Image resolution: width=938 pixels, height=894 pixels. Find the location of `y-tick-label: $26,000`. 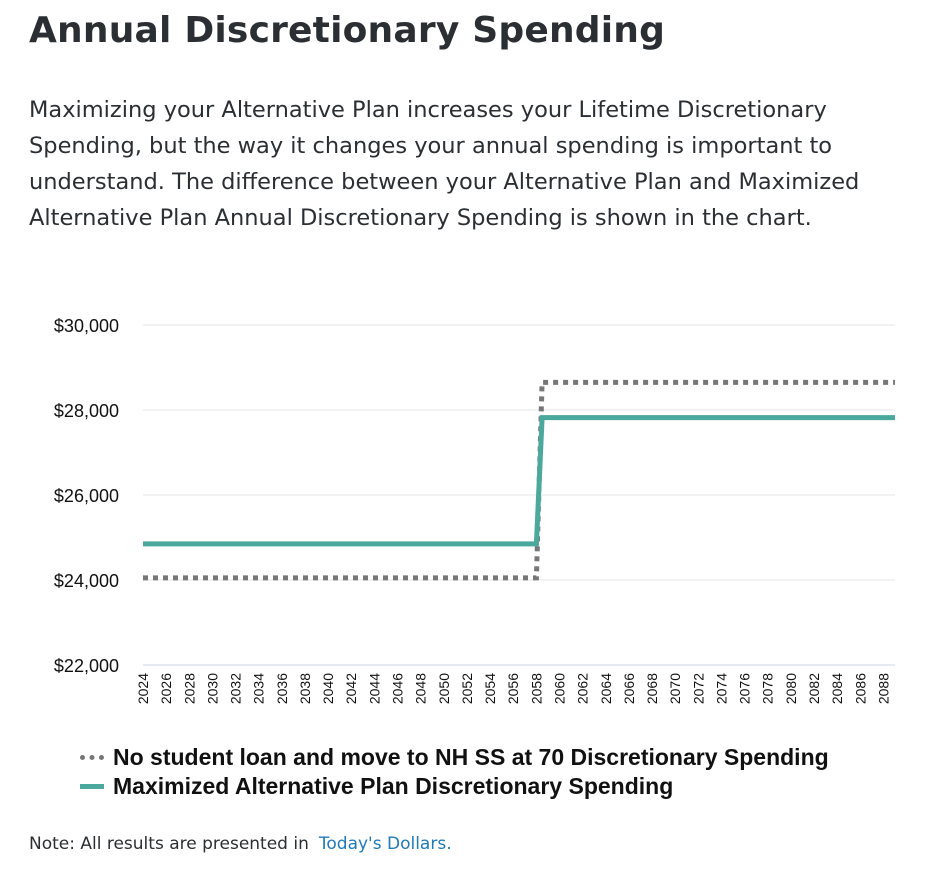

y-tick-label: $26,000 is located at coordinates (86, 496).